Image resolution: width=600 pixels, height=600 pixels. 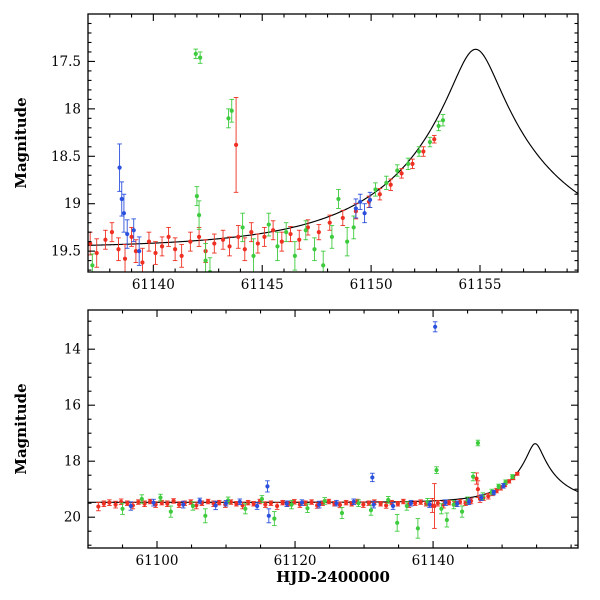 What do you see at coordinates (72, 204) in the screenshot?
I see `y-tick-label: 19` at bounding box center [72, 204].